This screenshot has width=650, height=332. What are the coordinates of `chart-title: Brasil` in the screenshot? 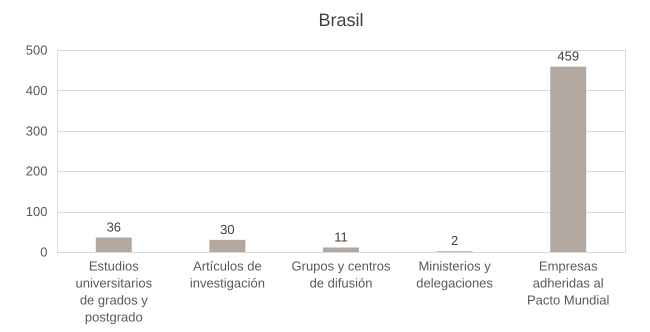 It's located at (341, 20).